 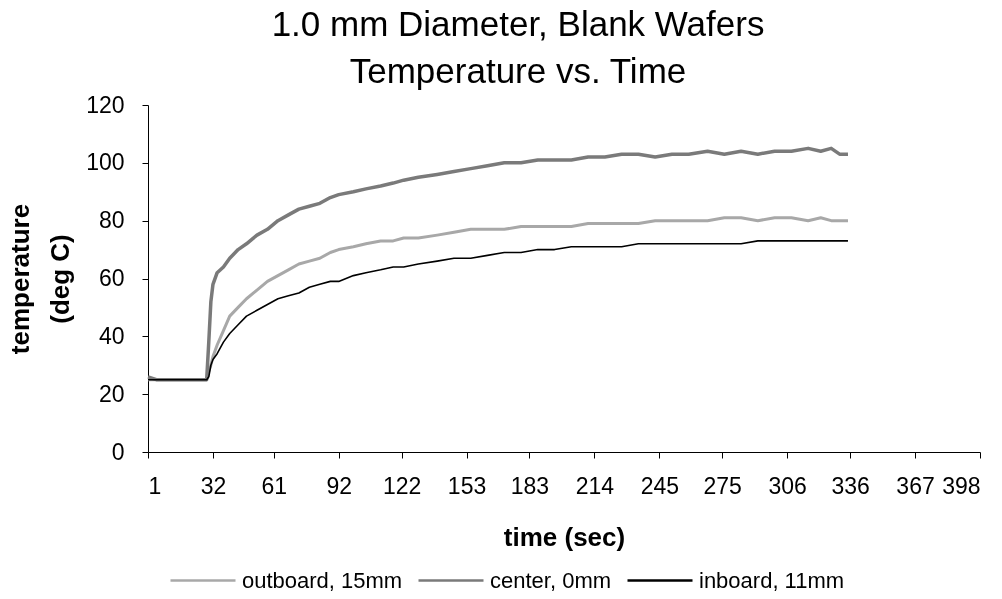 What do you see at coordinates (213, 485) in the screenshot?
I see `x-tick-label: 32` at bounding box center [213, 485].